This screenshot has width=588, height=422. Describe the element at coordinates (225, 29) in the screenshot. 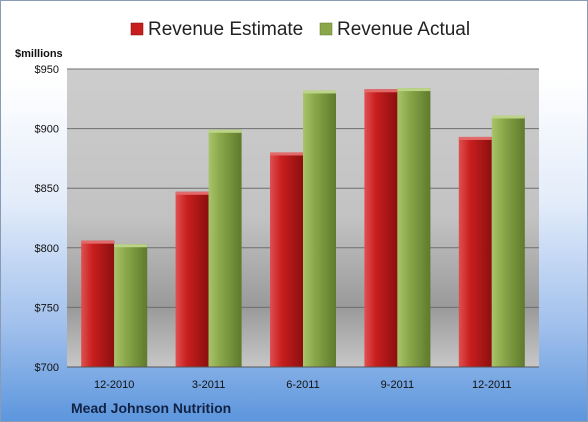

I see `legend-label-estimate: Revenue Estimate` at that location.